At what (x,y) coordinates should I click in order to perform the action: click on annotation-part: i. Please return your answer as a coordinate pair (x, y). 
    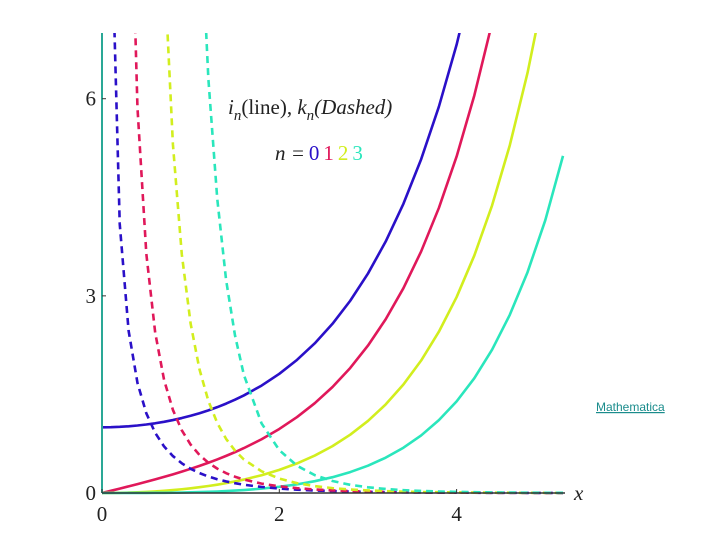
    Looking at the image, I should click on (231, 107).